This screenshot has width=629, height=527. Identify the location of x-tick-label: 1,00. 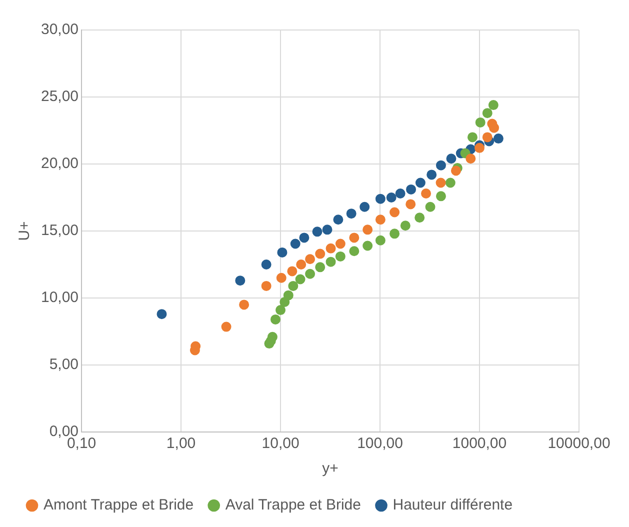
(181, 443).